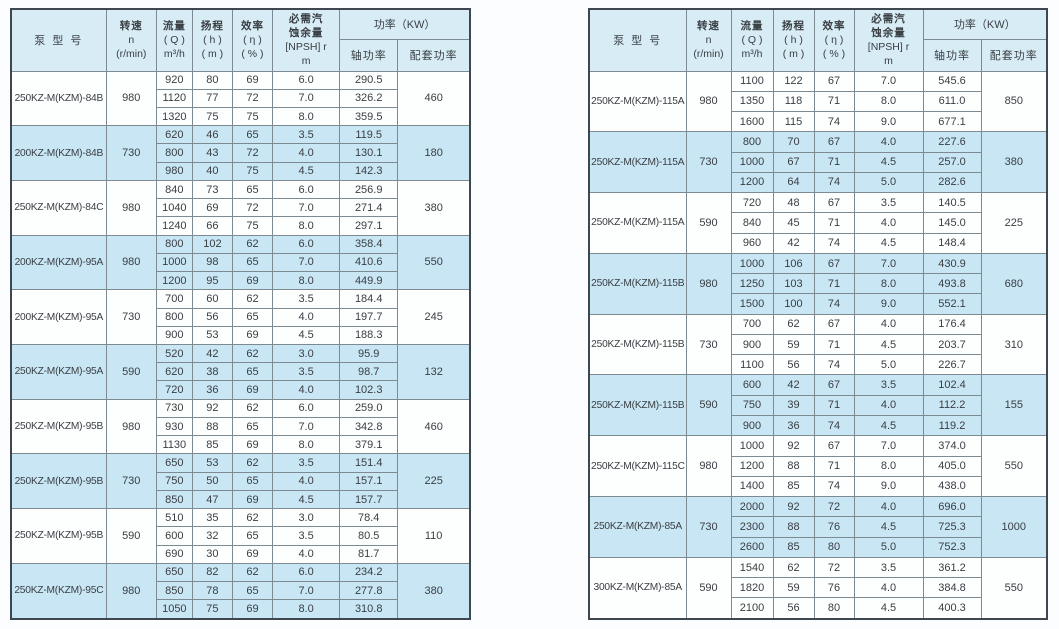 The image size is (1059, 629). What do you see at coordinates (174, 299) in the screenshot?
I see `flow-cell: 700` at bounding box center [174, 299].